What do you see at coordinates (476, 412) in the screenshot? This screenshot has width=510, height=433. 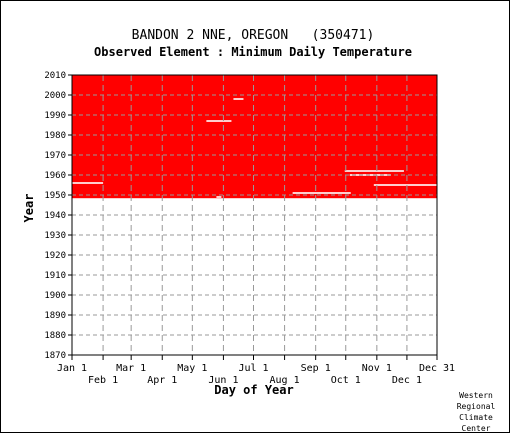 I see `credit-block: Western Regional Climate Center` at bounding box center [476, 412].